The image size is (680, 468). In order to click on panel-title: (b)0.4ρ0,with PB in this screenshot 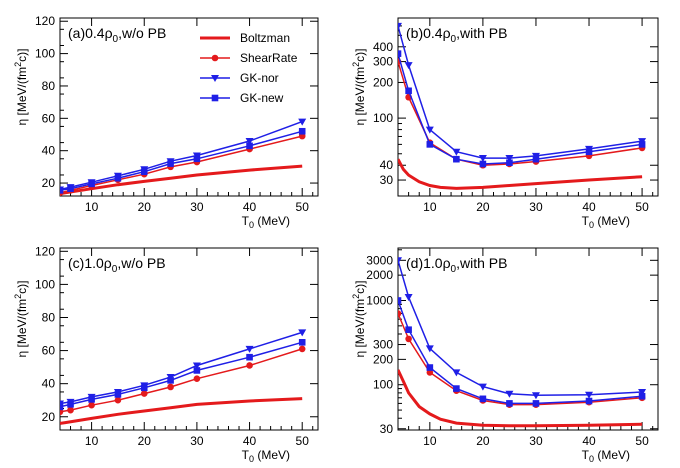, I will do `click(456, 35)`.